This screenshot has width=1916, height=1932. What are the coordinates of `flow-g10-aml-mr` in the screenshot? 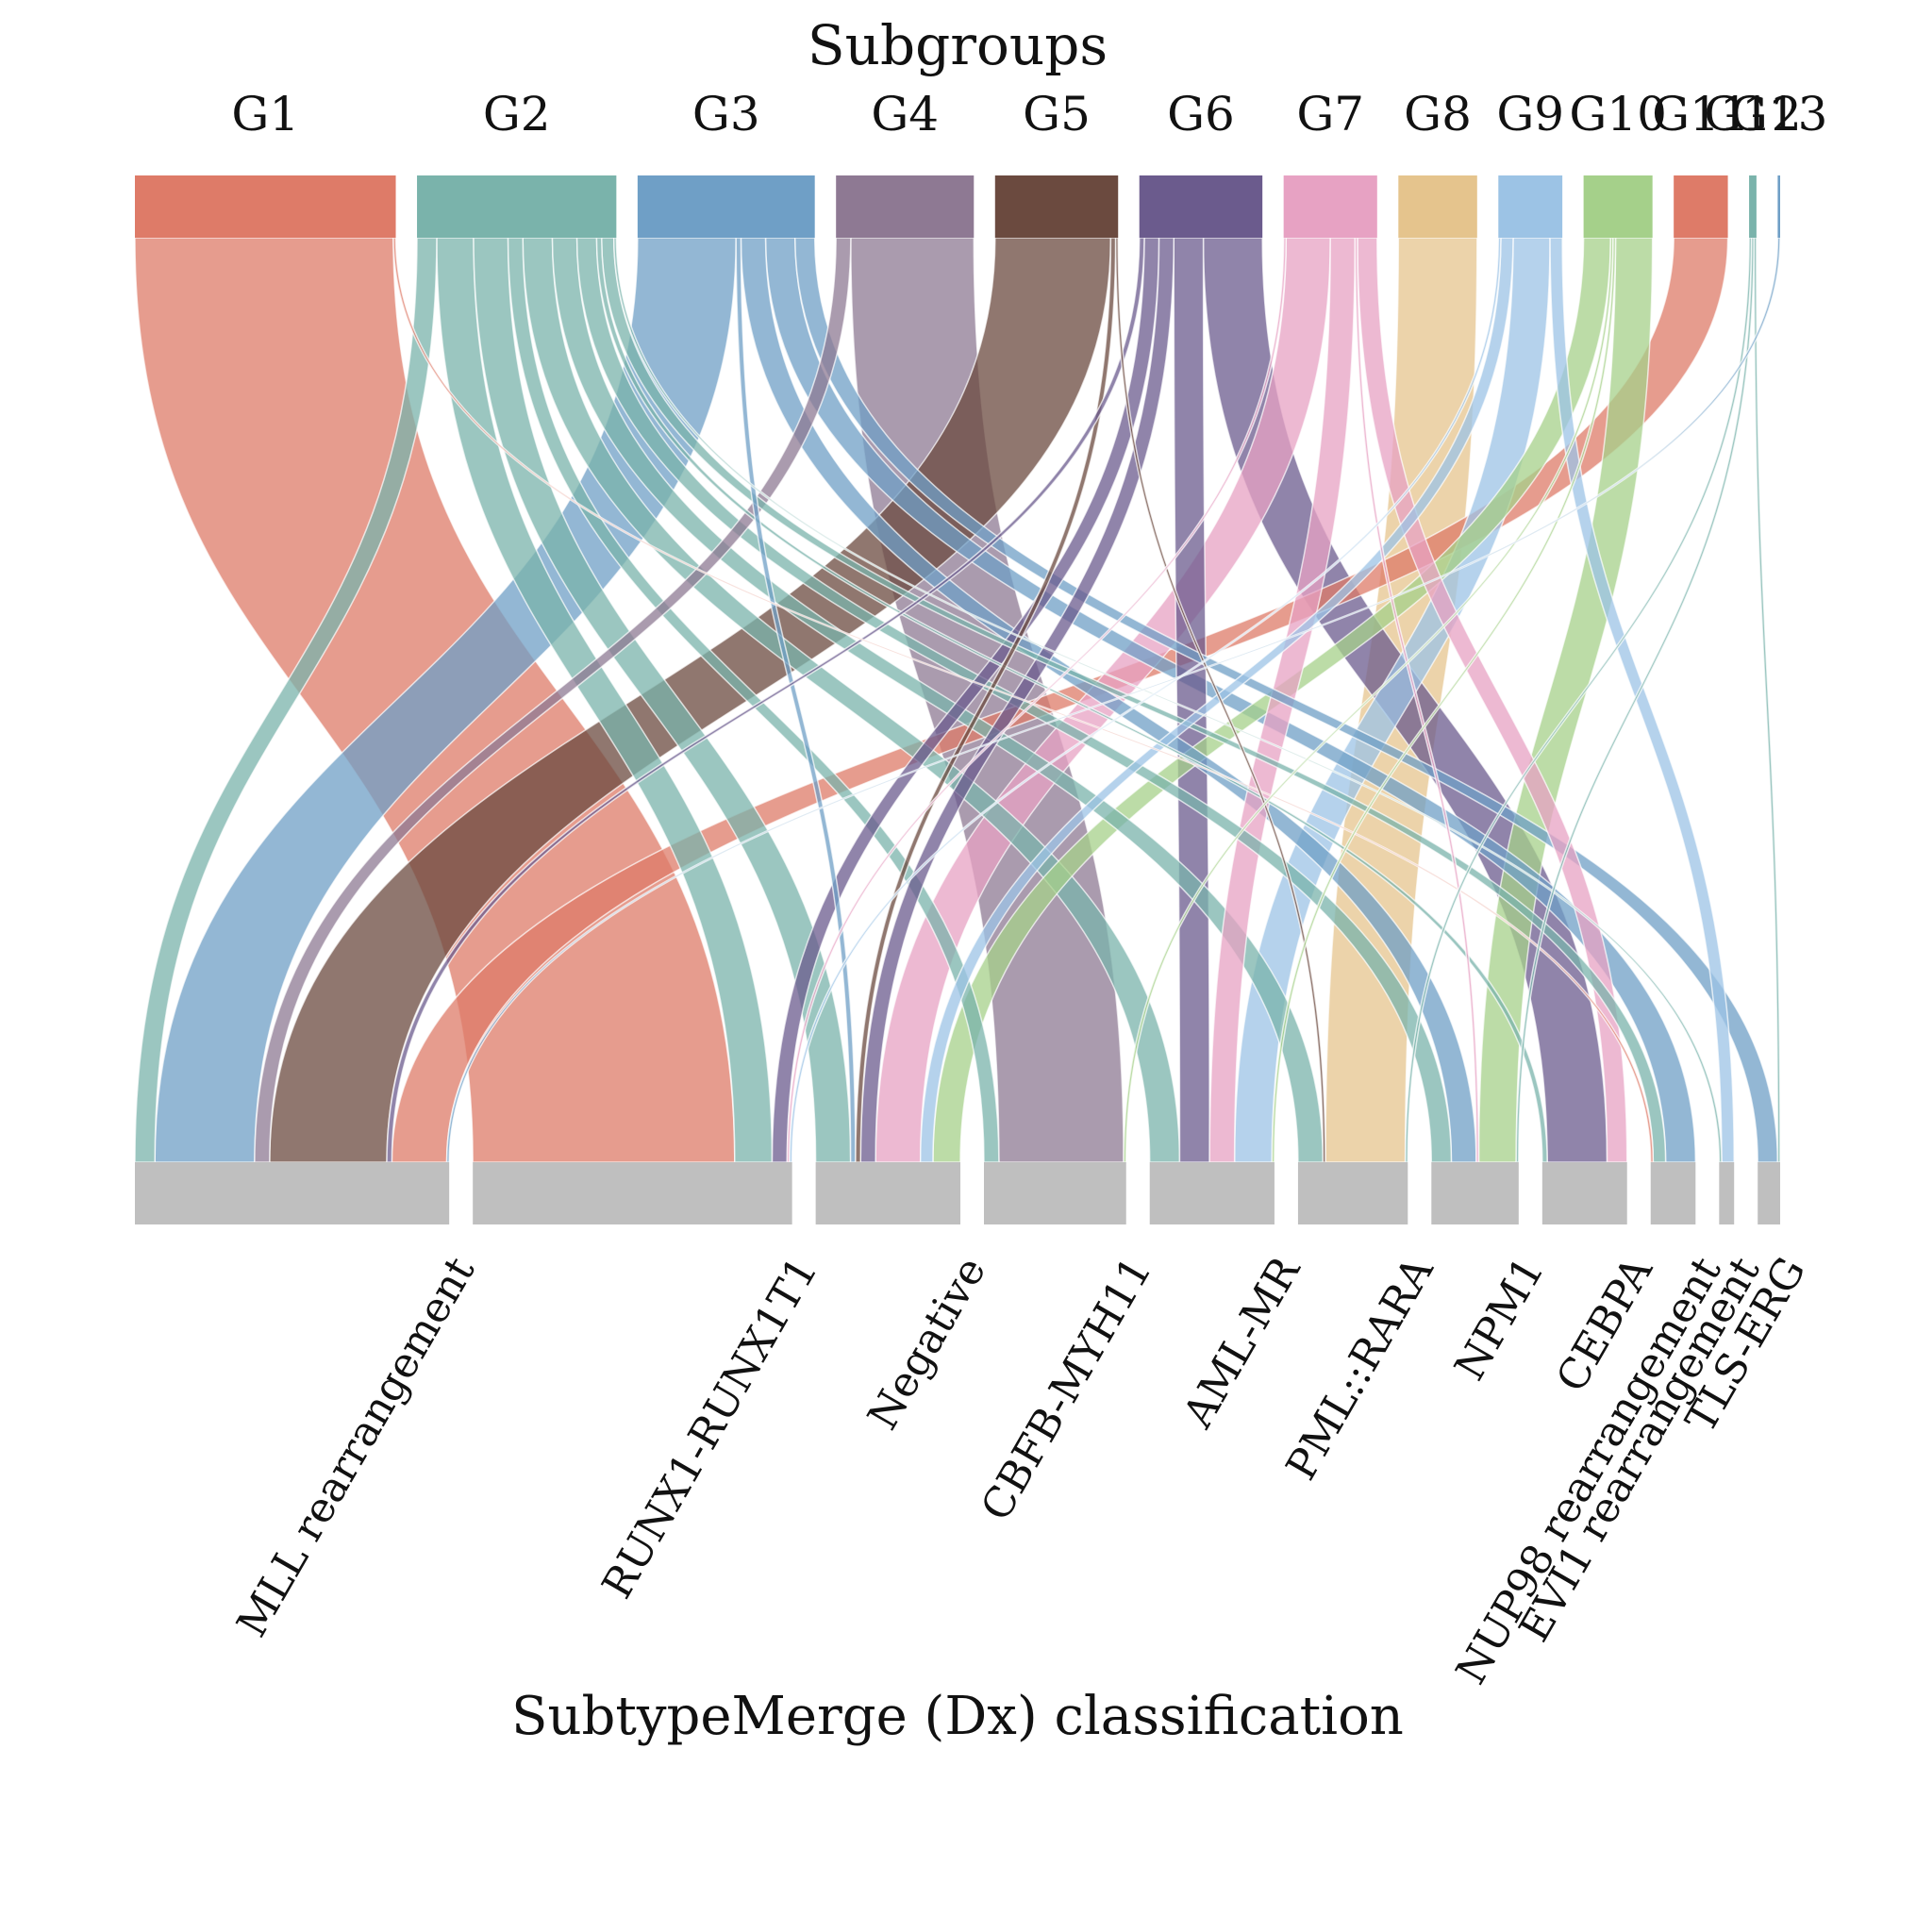 It's located at (1444, 700).